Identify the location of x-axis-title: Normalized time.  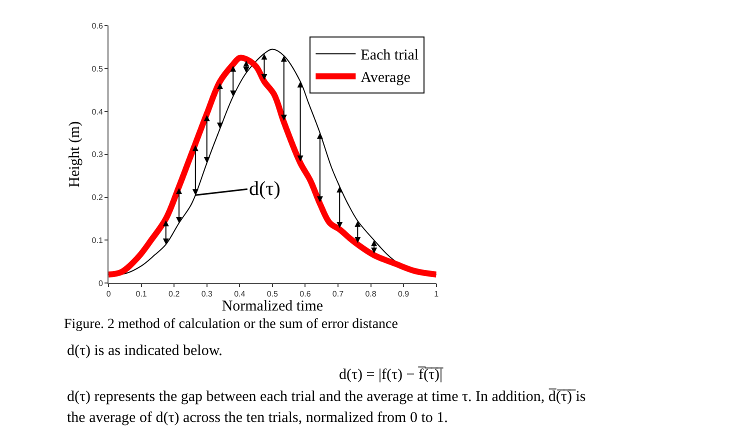
(273, 306).